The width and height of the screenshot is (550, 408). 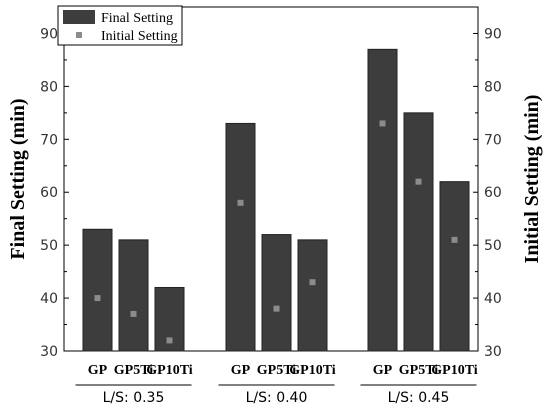 What do you see at coordinates (493, 140) in the screenshot?
I see `right-tick-label: 70` at bounding box center [493, 140].